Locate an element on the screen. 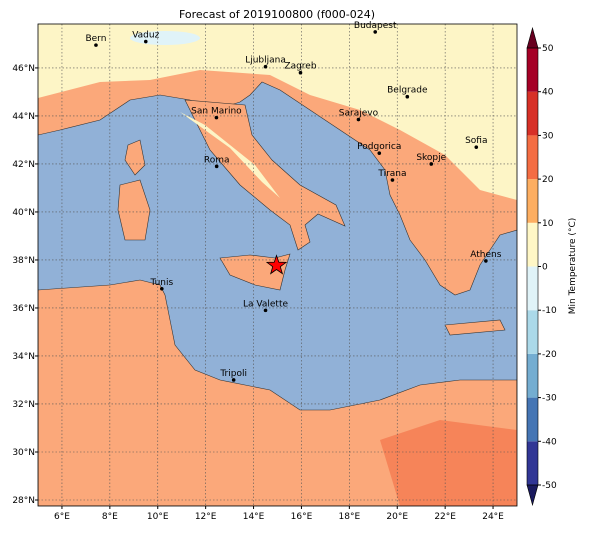 Image resolution: width=592 pixels, height=533 pixels. land-crete is located at coordinates (475, 327).